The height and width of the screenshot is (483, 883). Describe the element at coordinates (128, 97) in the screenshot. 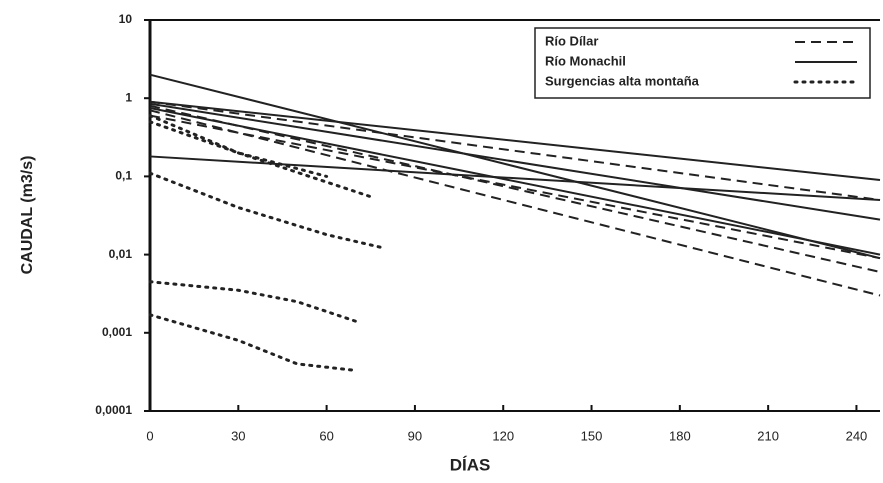

I see `y-tick-label: 1` at that location.